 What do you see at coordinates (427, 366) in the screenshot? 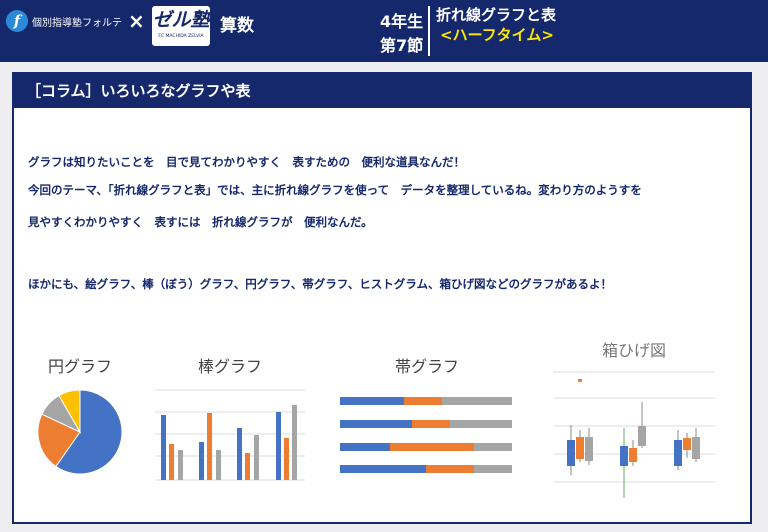
I see `illustration-title: 帯グラフ` at bounding box center [427, 366].